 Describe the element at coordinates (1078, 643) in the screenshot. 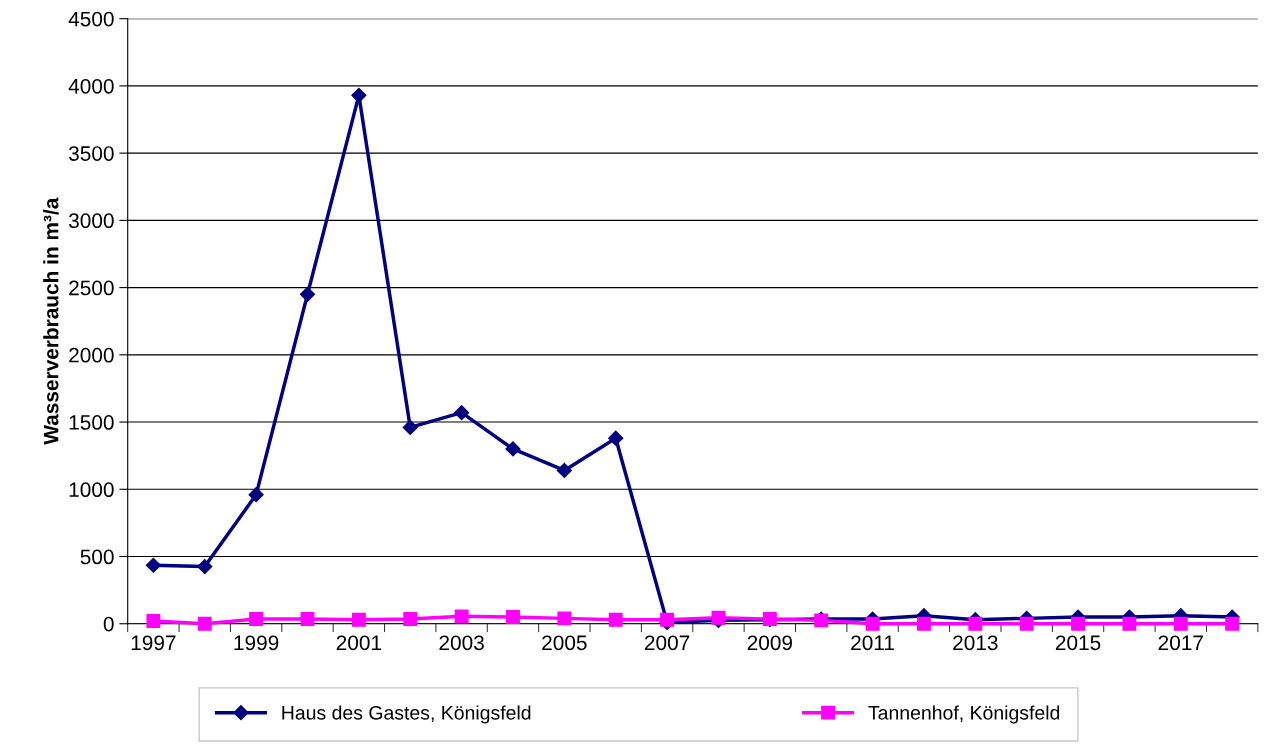

I see `x-tick-label: 2015` at that location.